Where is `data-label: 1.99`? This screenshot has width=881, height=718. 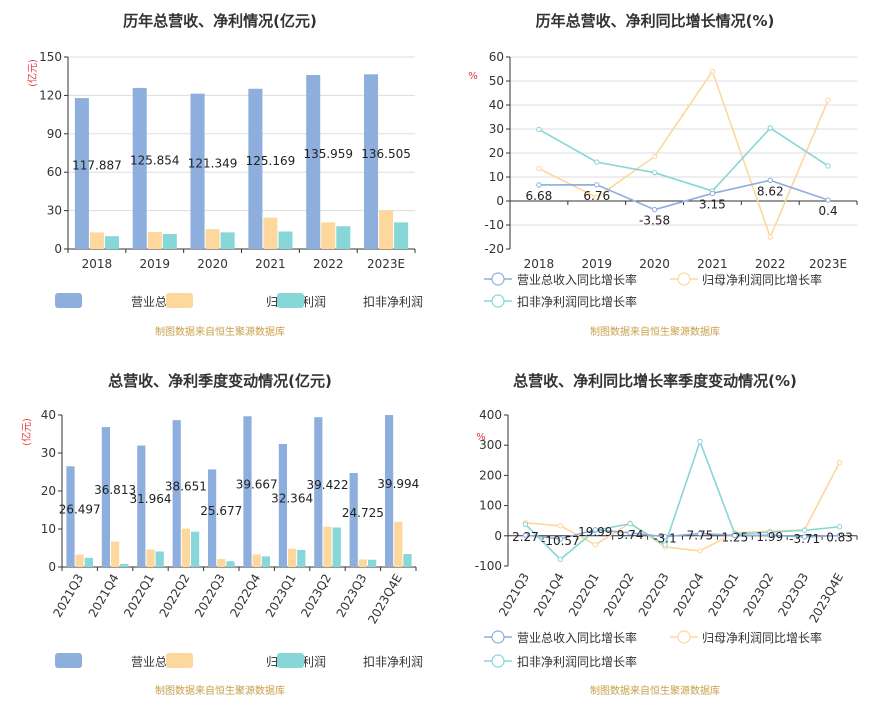
data-label: 1.99 is located at coordinates (769, 537).